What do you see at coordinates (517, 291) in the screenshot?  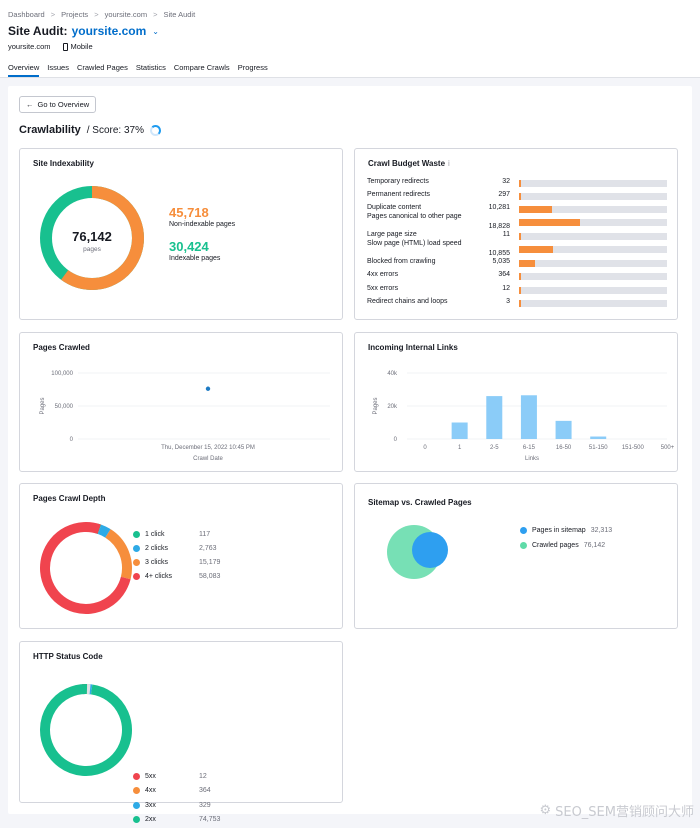 I see `waste-row: 5xx errors 12` at bounding box center [517, 291].